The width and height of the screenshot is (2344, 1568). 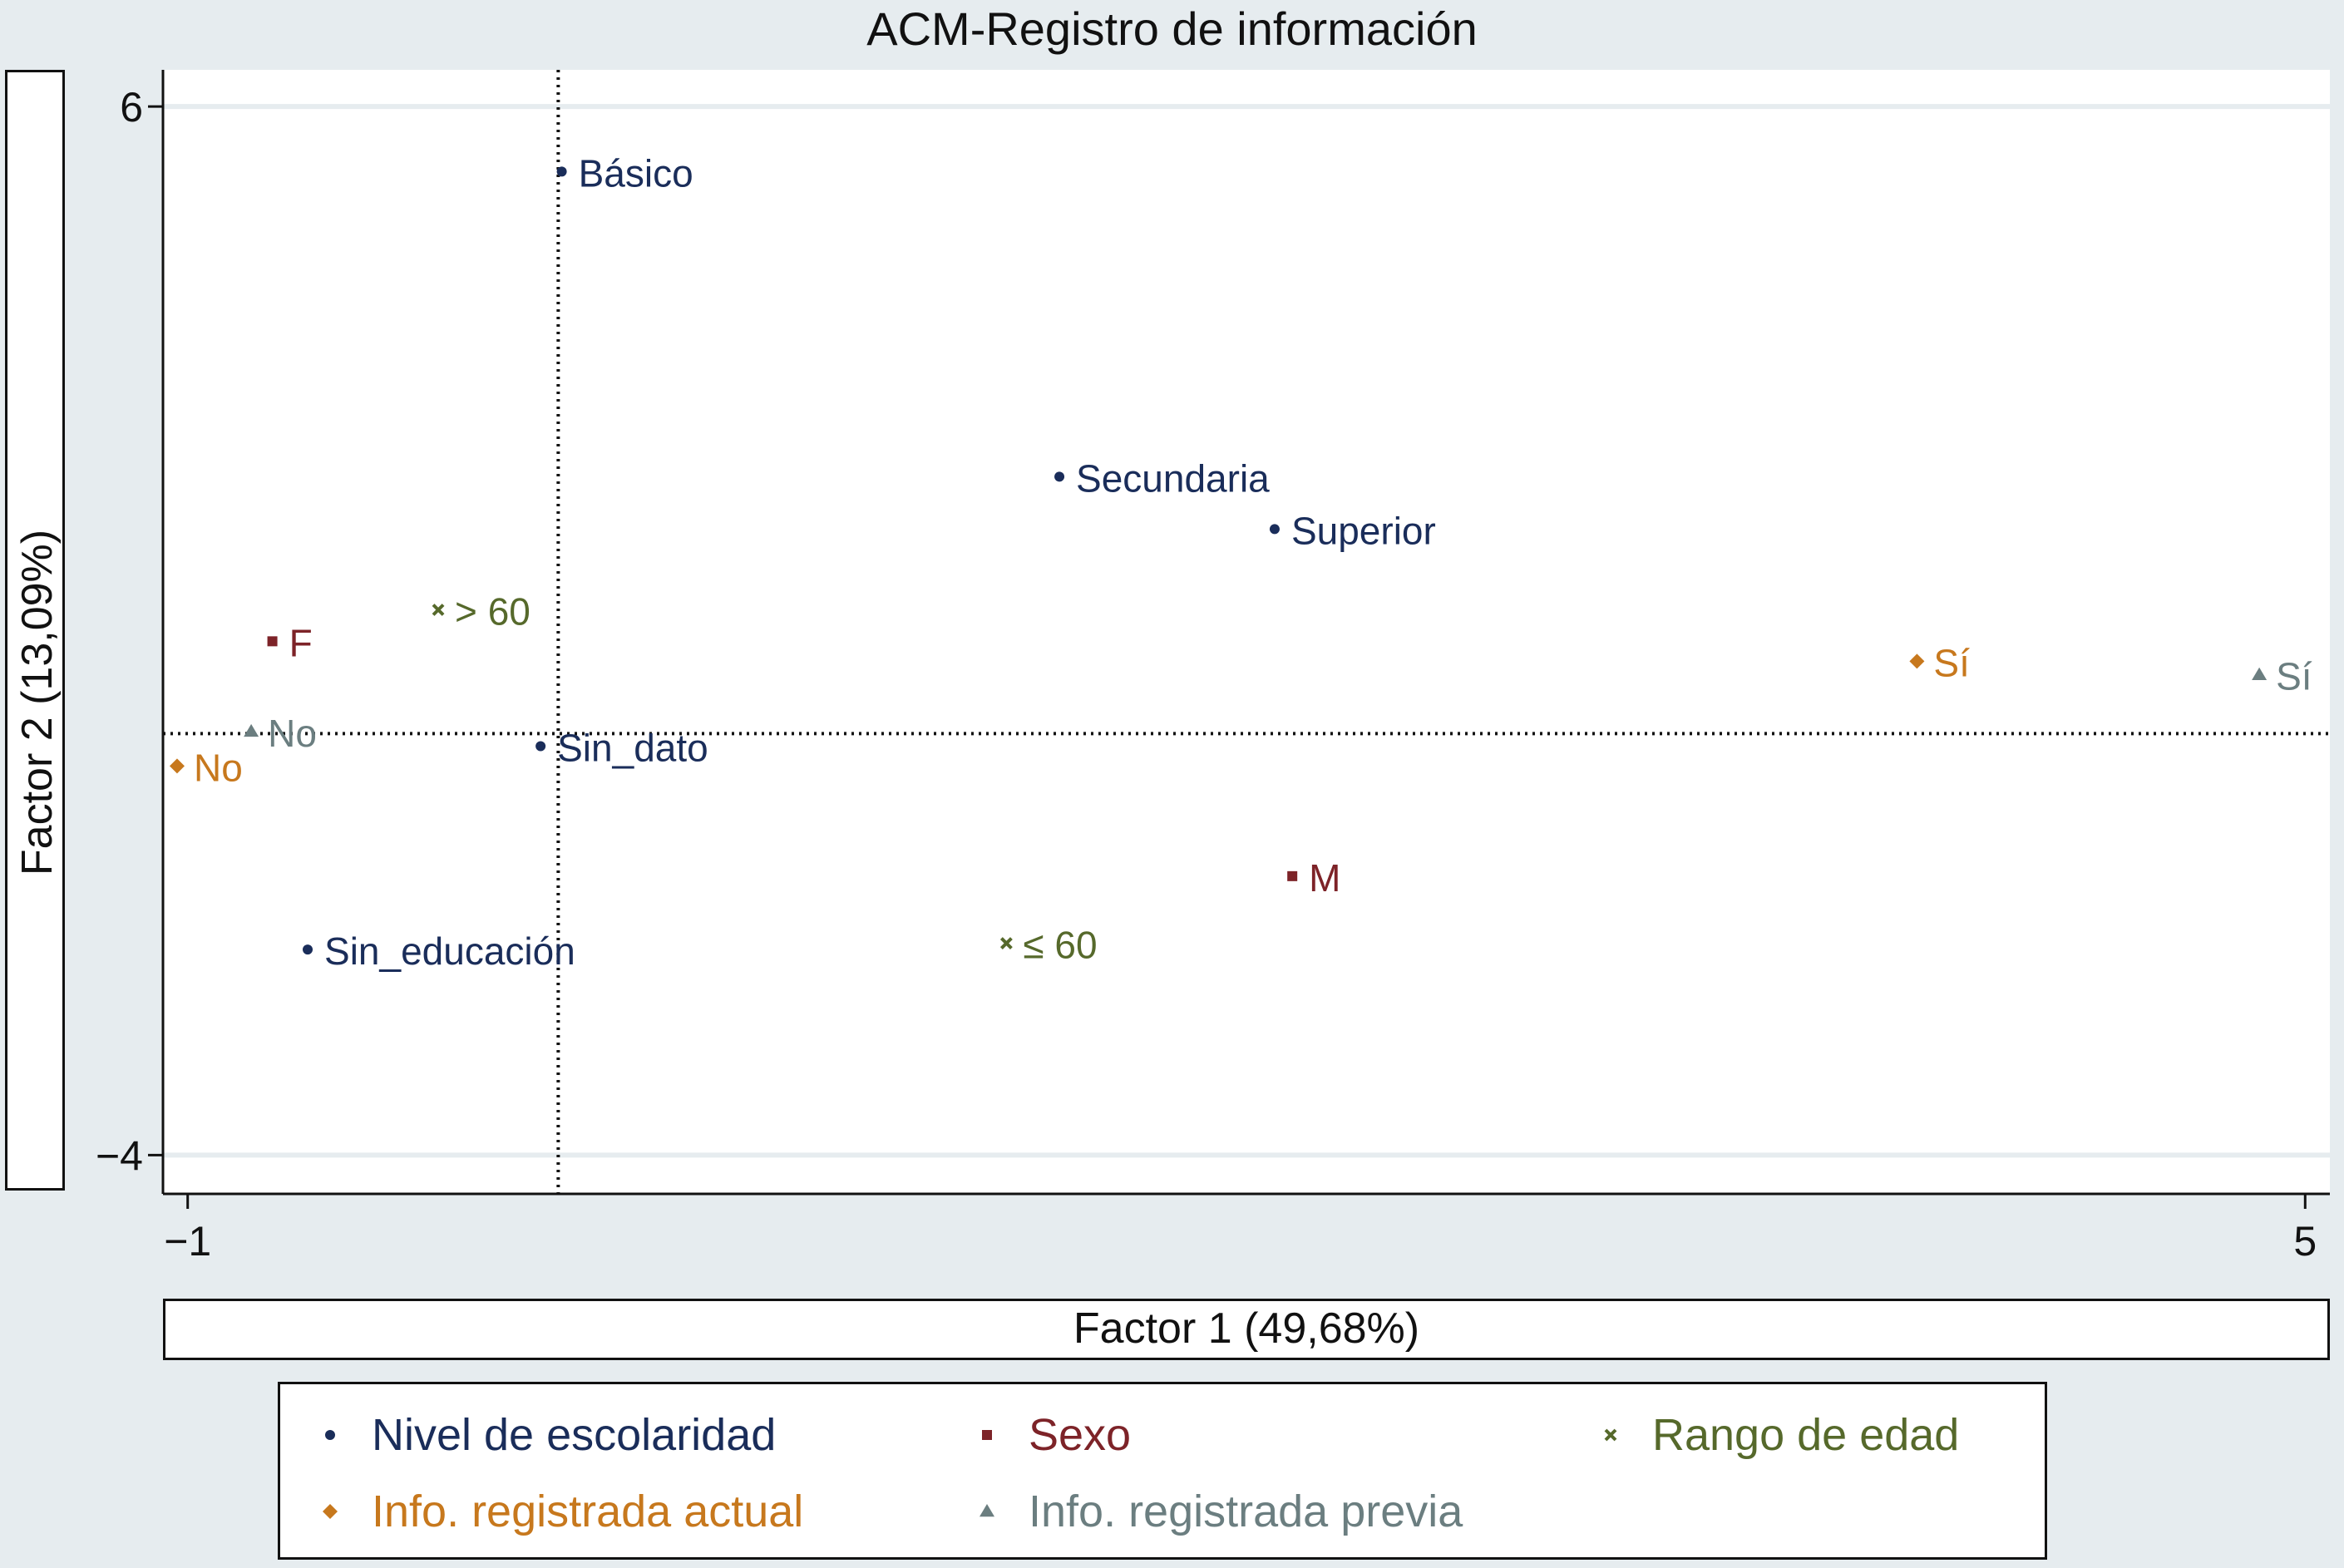 I want to click on legend-label: Info. registrada previa, so click(x=1246, y=1511).